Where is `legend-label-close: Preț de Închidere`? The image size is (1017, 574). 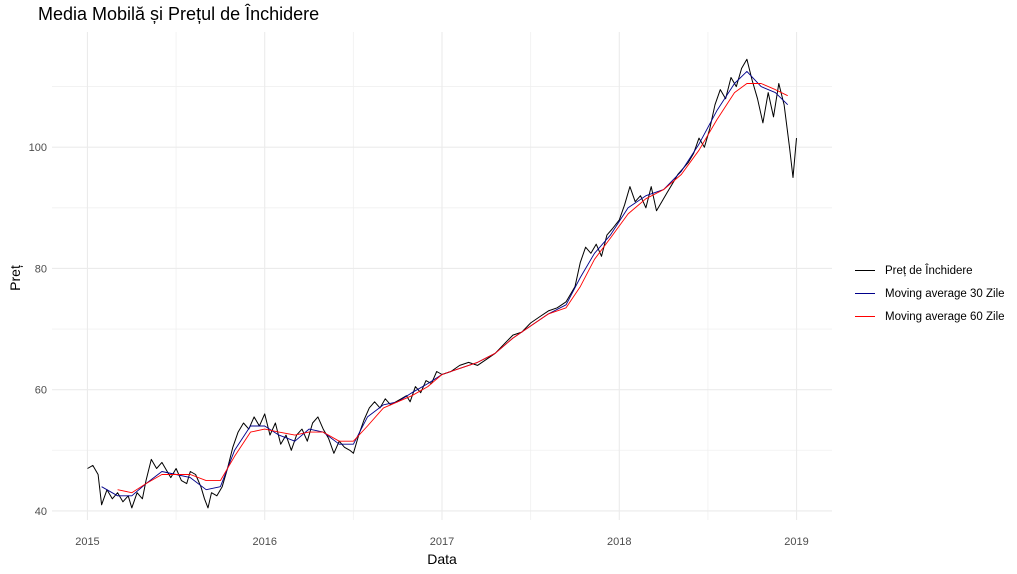
legend-label-close: Preț de Închidere is located at coordinates (929, 270).